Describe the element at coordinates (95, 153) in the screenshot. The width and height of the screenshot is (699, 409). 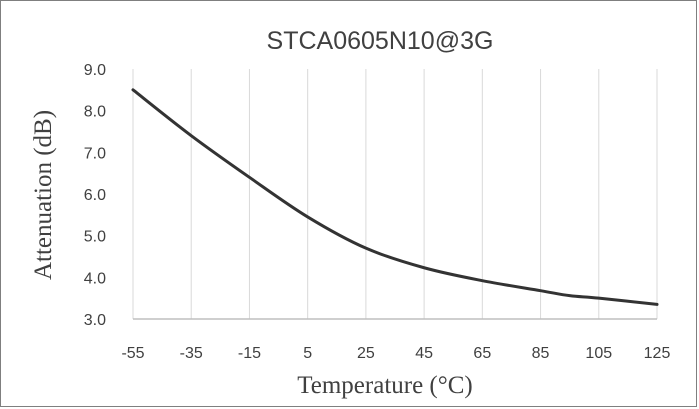
I see `y-tick-label: 7.0` at that location.